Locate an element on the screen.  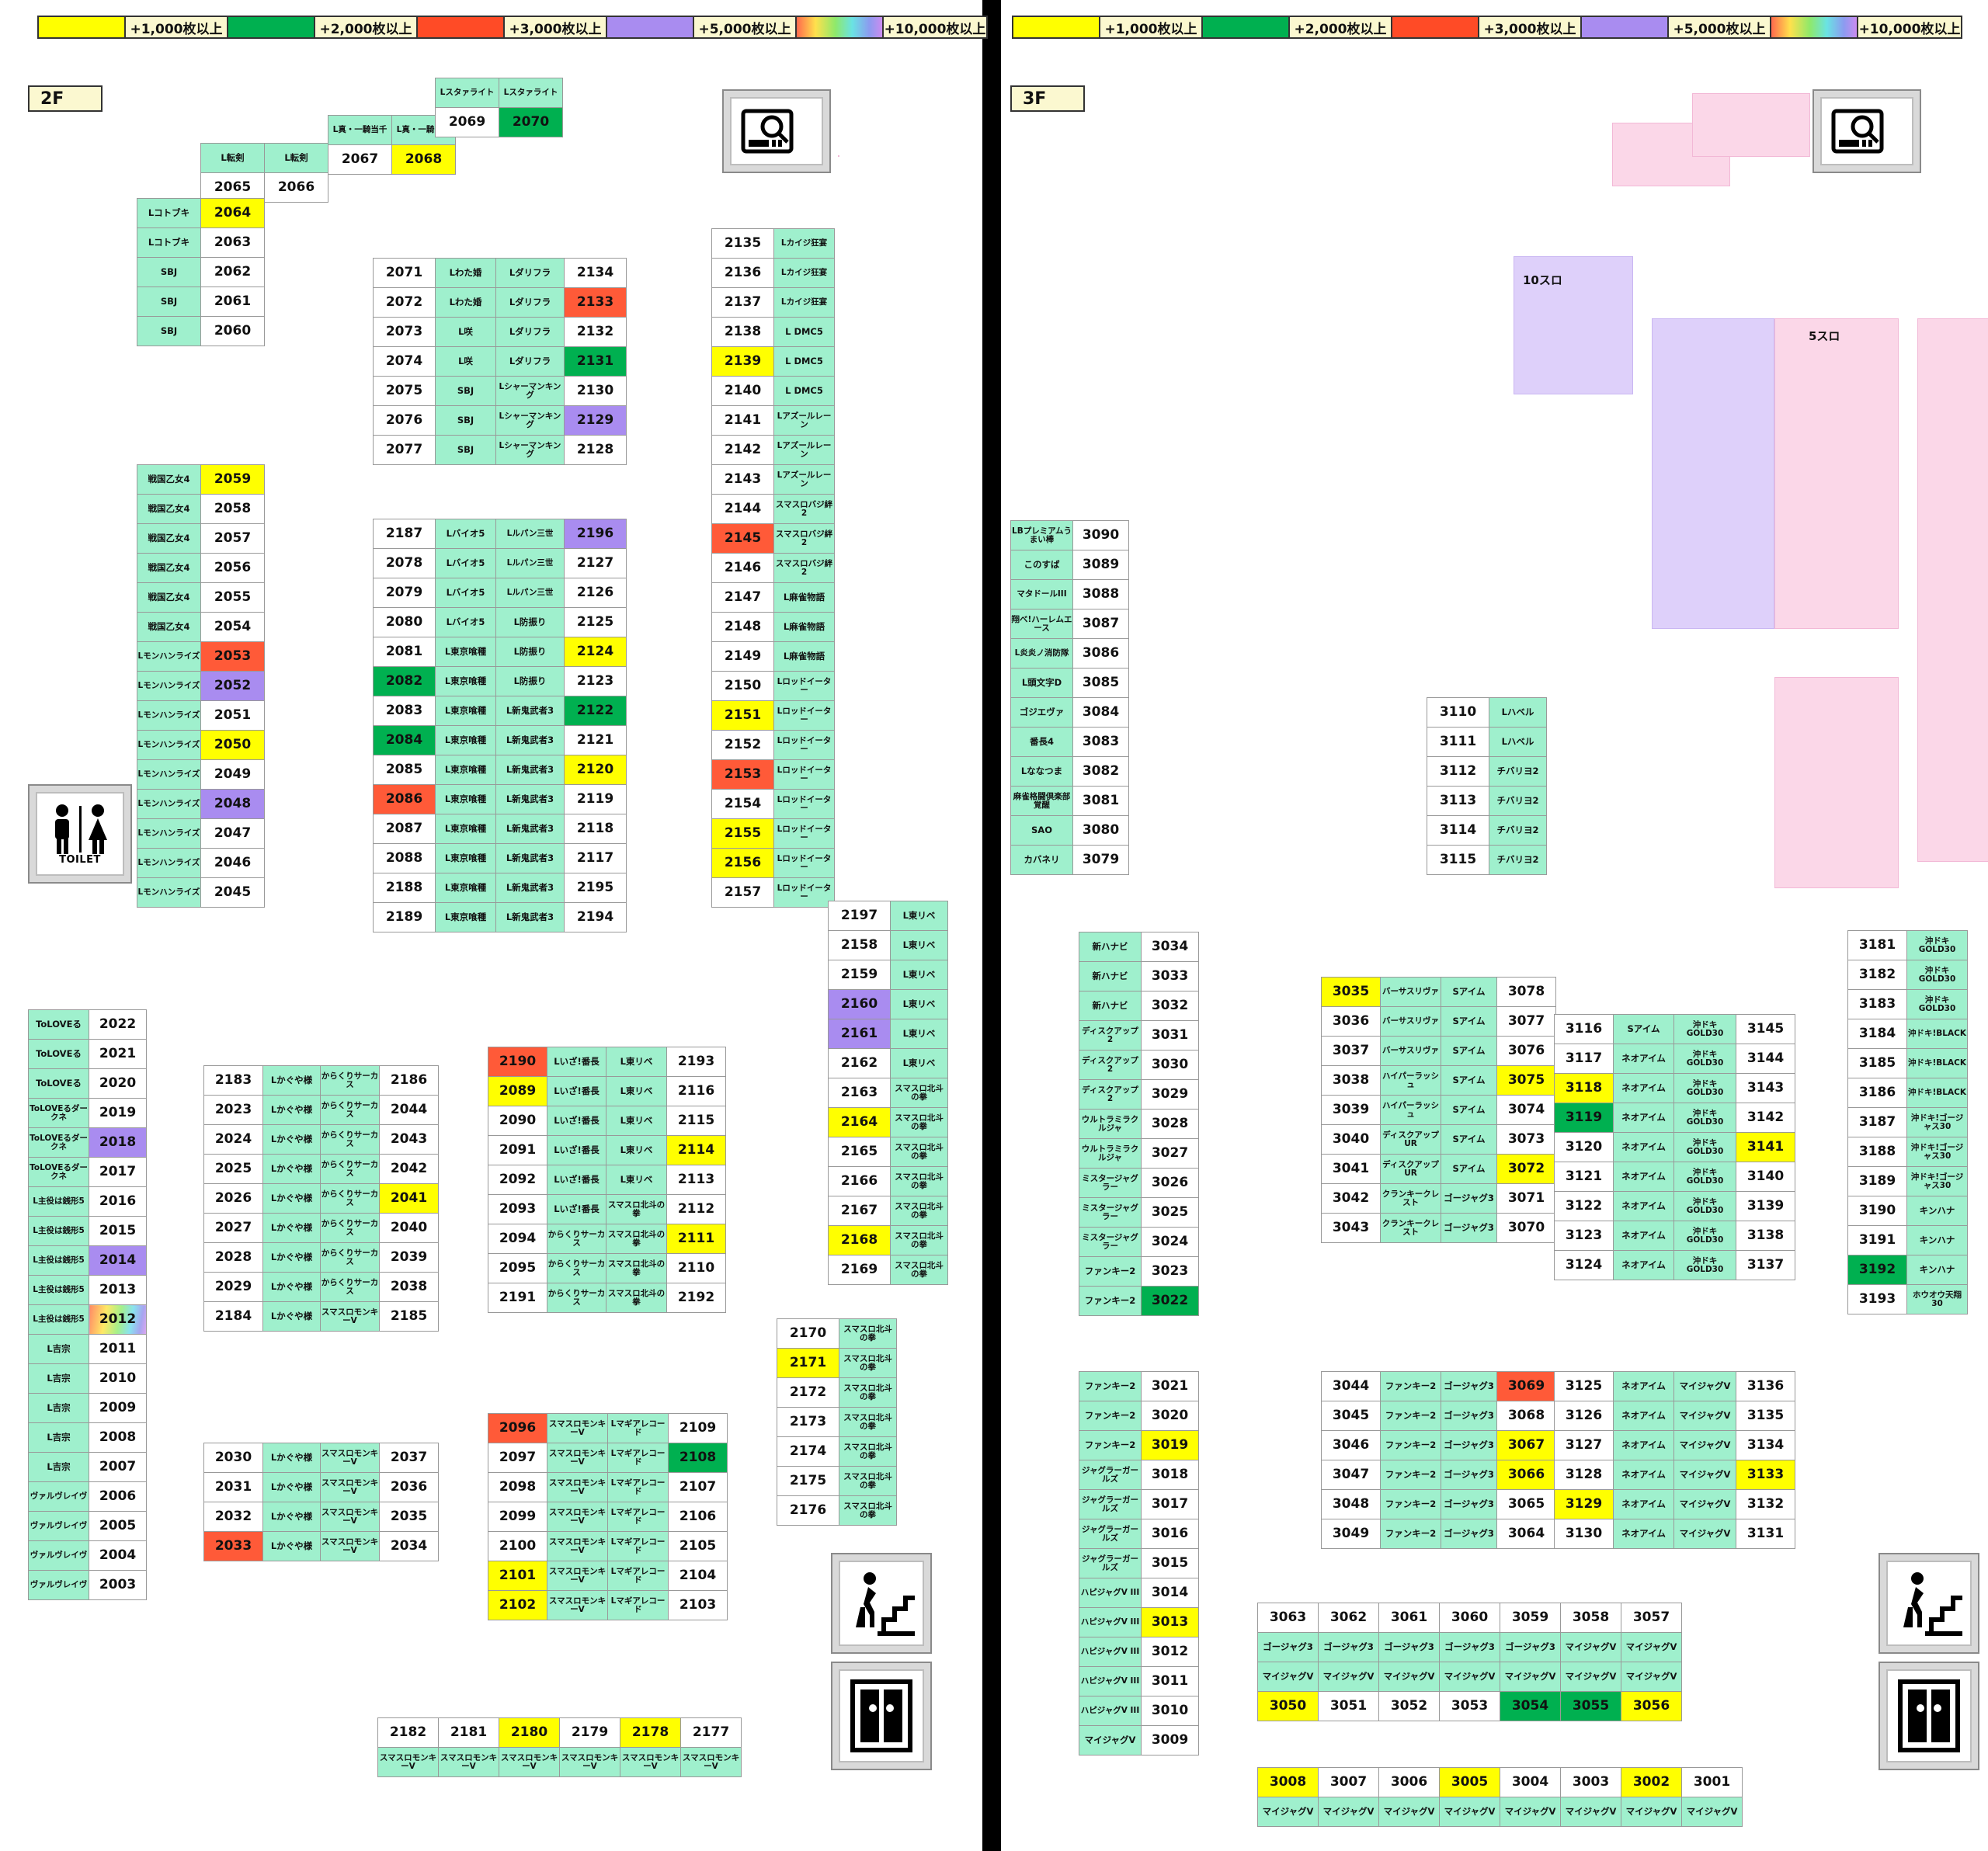
machine-number-cell: 2049 is located at coordinates (232, 774).